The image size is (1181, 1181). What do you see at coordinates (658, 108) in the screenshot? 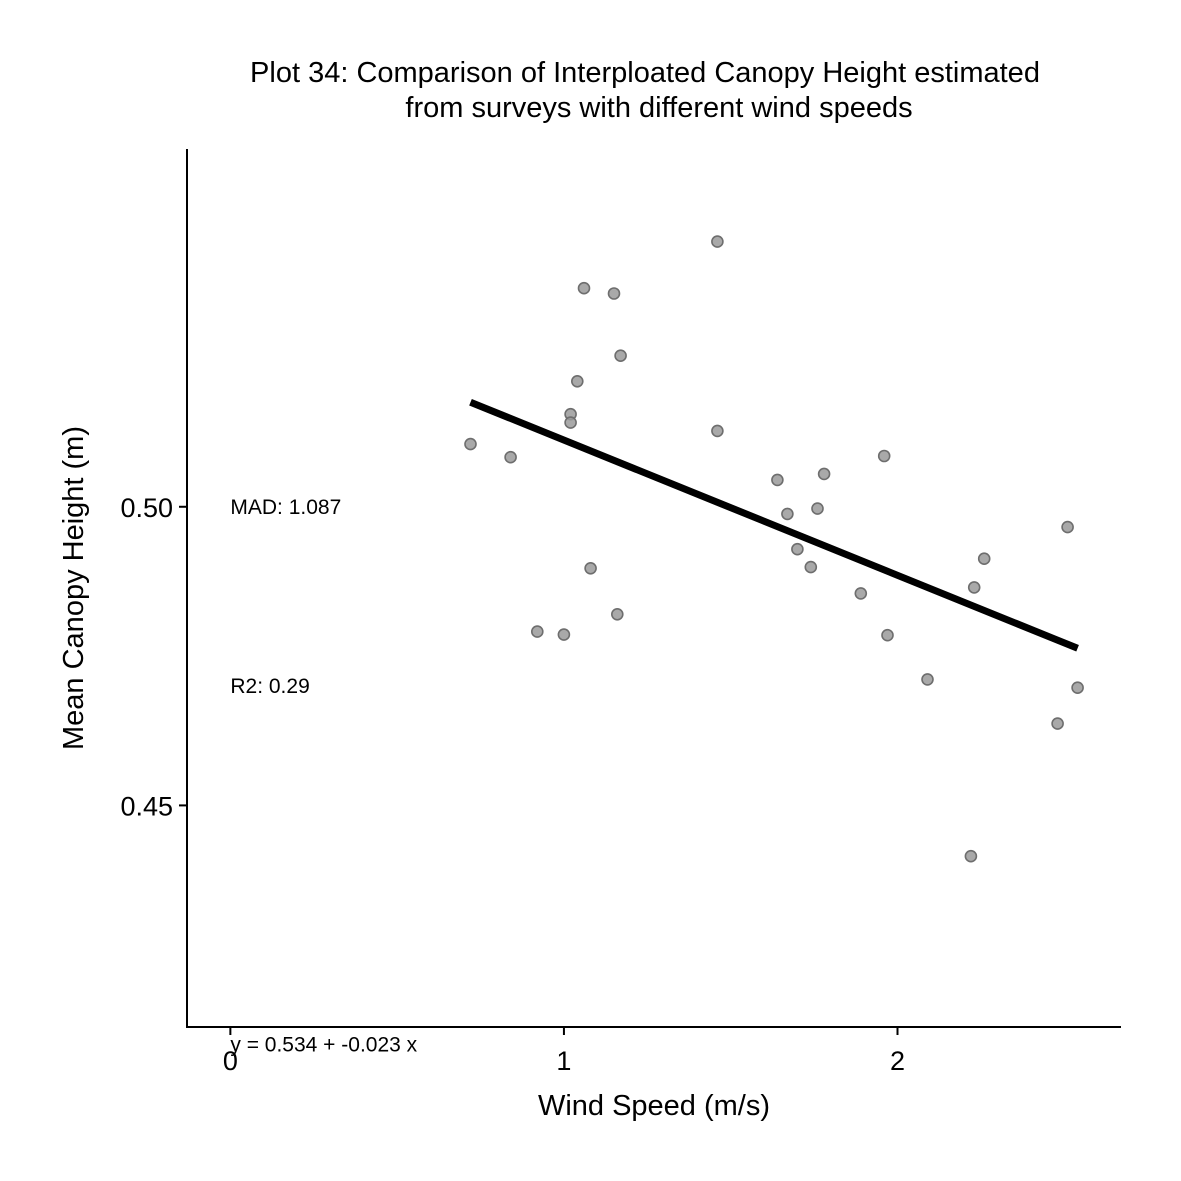
I see `chart-title-line-2: from surveys with different wind speeds` at bounding box center [658, 108].